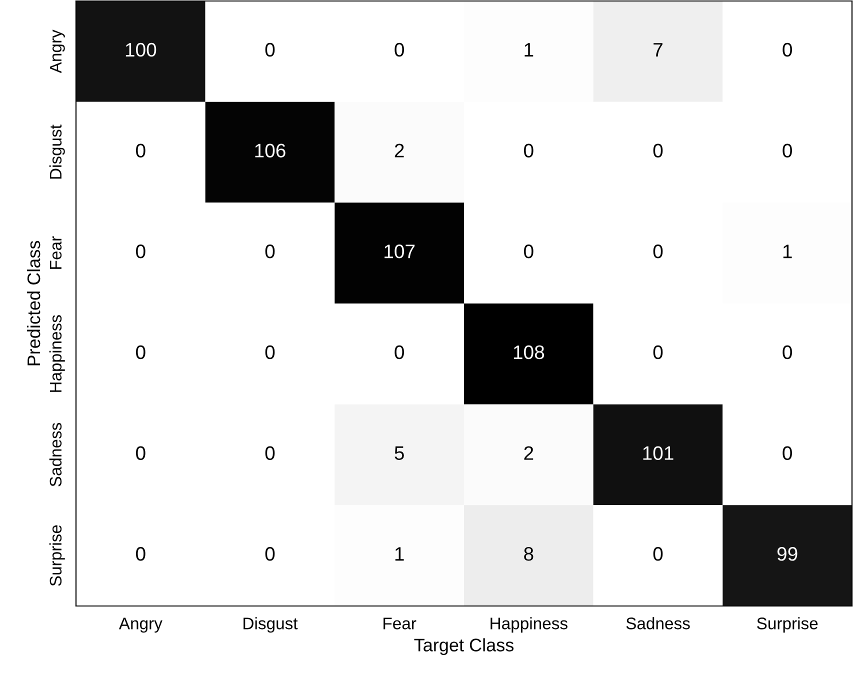  What do you see at coordinates (55, 454) in the screenshot?
I see `y-tick-label: Sadness` at bounding box center [55, 454].